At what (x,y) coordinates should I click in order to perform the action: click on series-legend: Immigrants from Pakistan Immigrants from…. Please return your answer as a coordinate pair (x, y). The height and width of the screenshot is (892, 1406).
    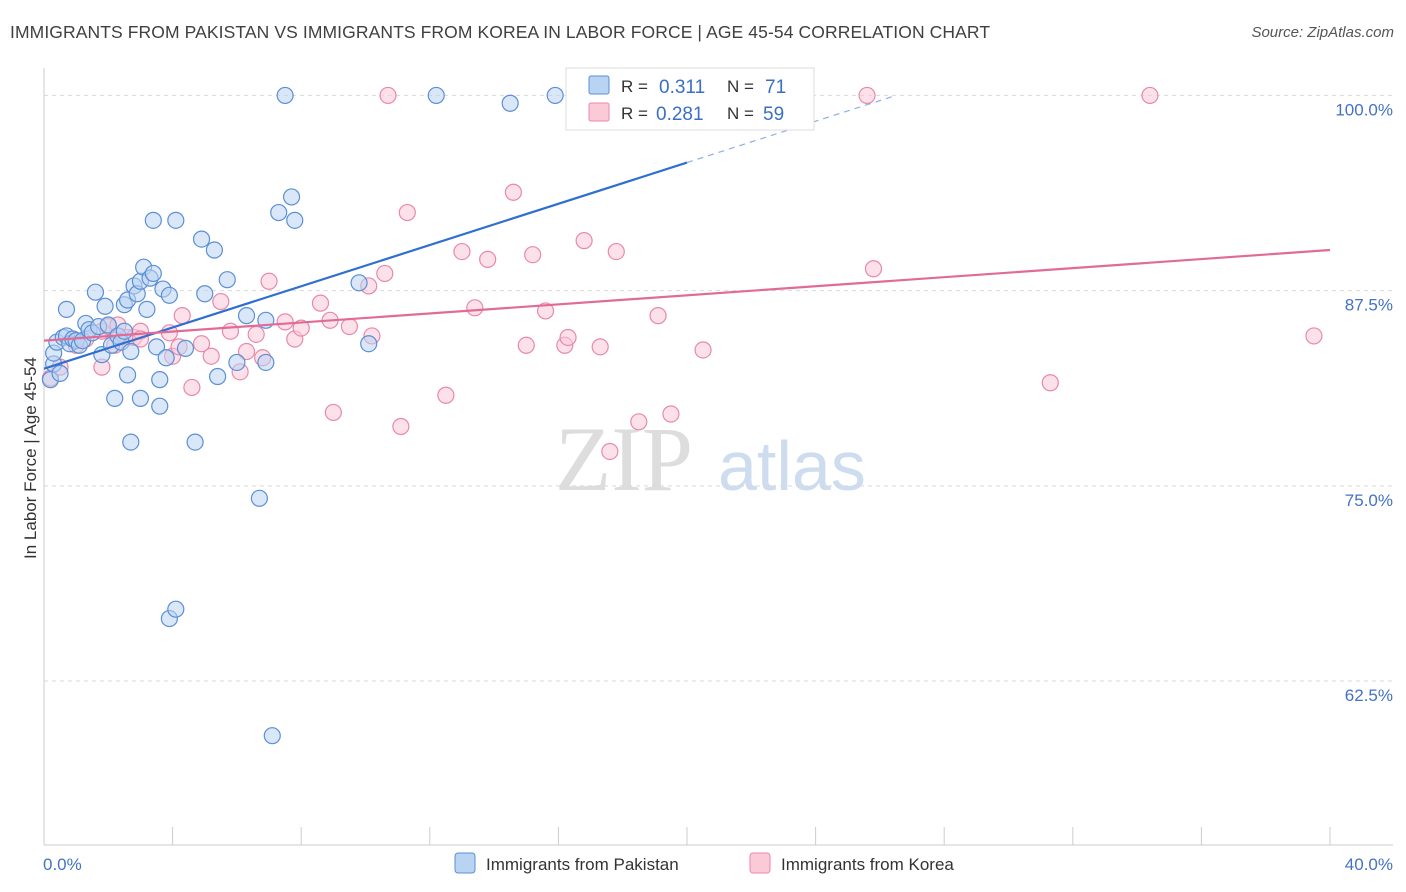
    Looking at the image, I should click on (704, 863).